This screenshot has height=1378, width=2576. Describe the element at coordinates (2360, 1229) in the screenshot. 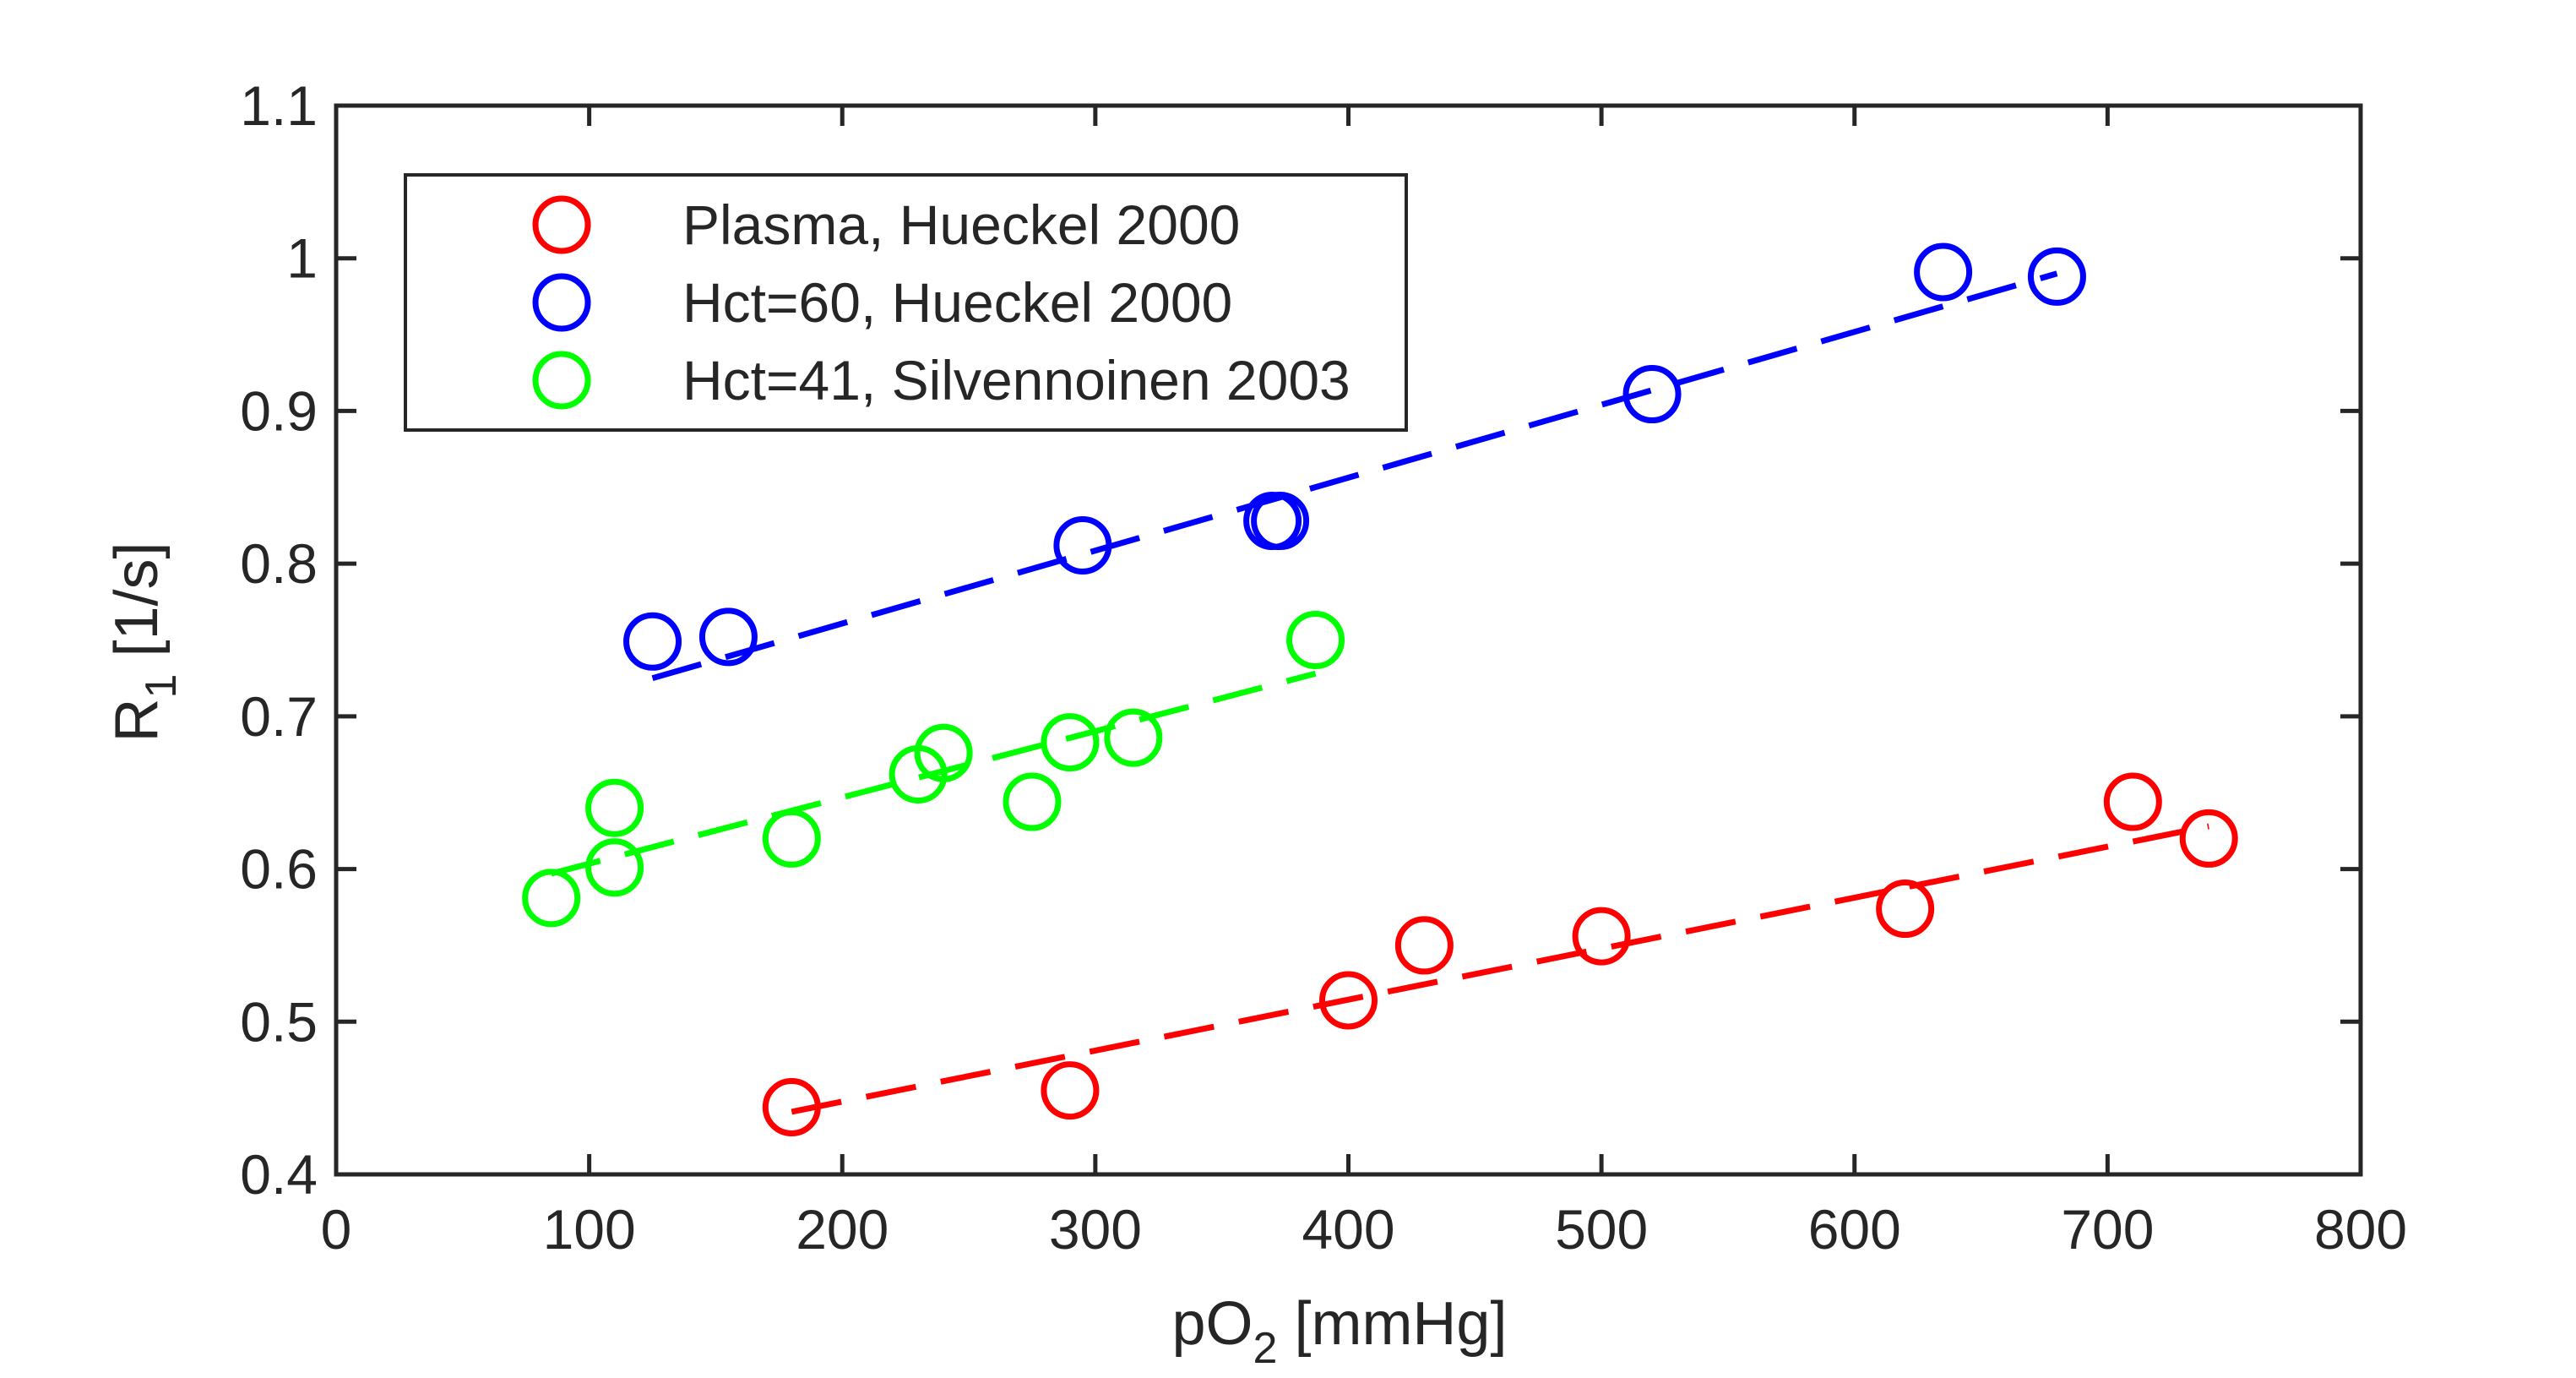

I see `x-tick-label: 800` at that location.